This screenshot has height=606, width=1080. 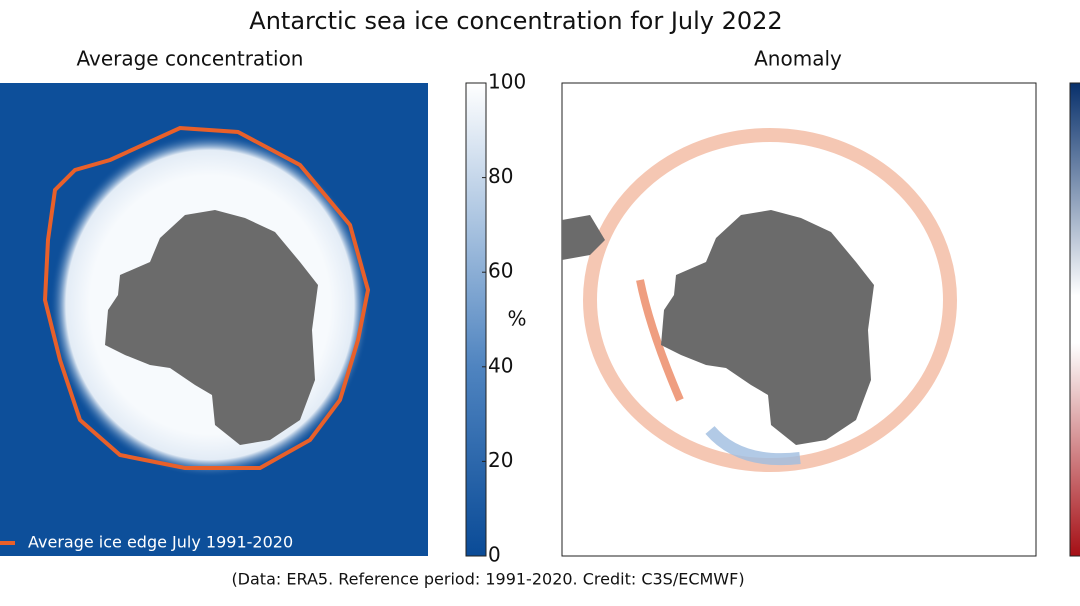 I want to click on colorbar-tick-label: 60, so click(x=500, y=271).